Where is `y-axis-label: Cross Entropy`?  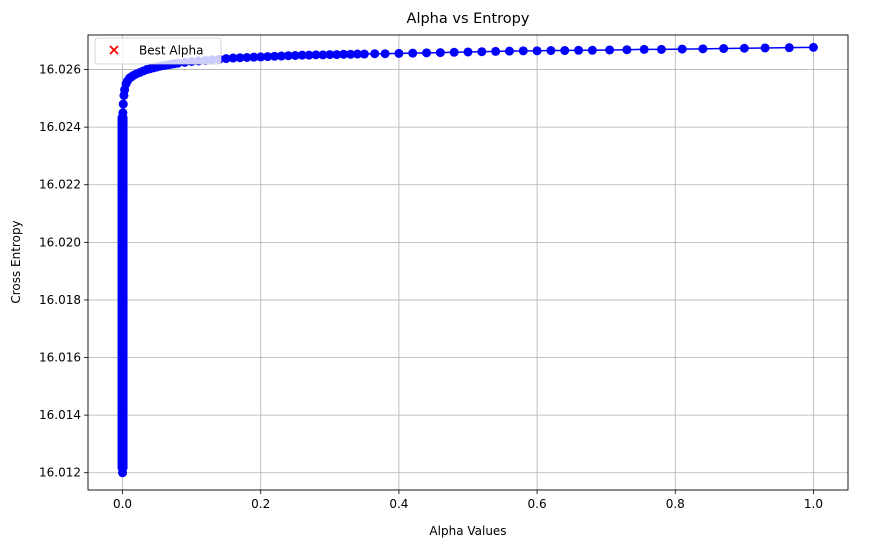 y-axis-label: Cross Entropy is located at coordinates (16, 261).